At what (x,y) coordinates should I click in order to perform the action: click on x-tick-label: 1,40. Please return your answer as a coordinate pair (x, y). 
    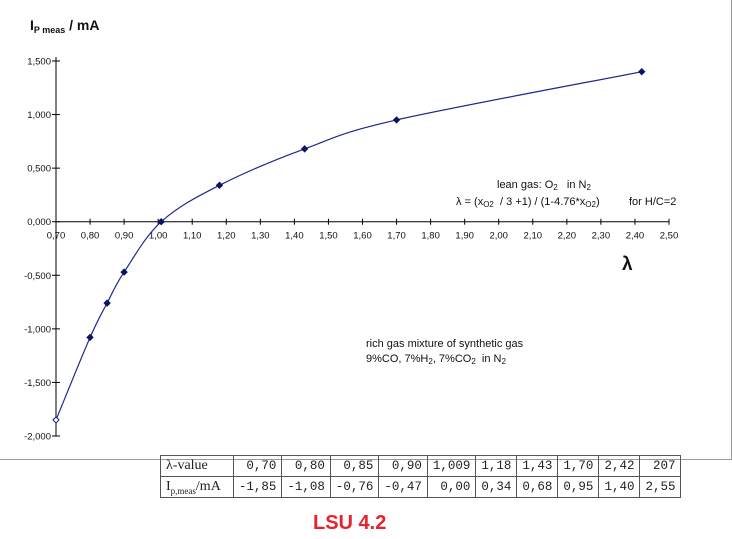
    Looking at the image, I should click on (294, 236).